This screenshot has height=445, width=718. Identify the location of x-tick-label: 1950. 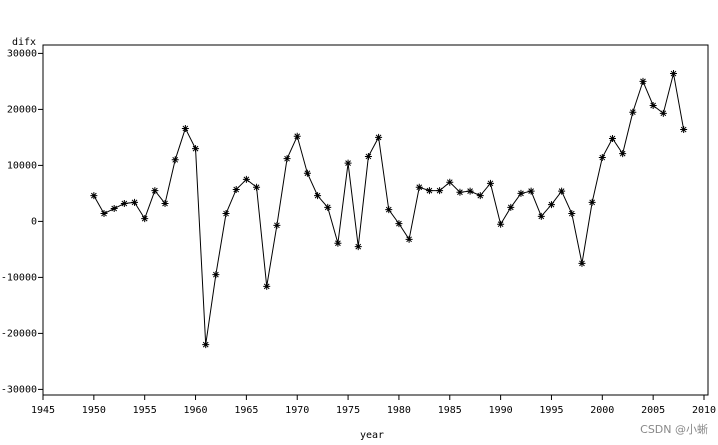
(94, 410).